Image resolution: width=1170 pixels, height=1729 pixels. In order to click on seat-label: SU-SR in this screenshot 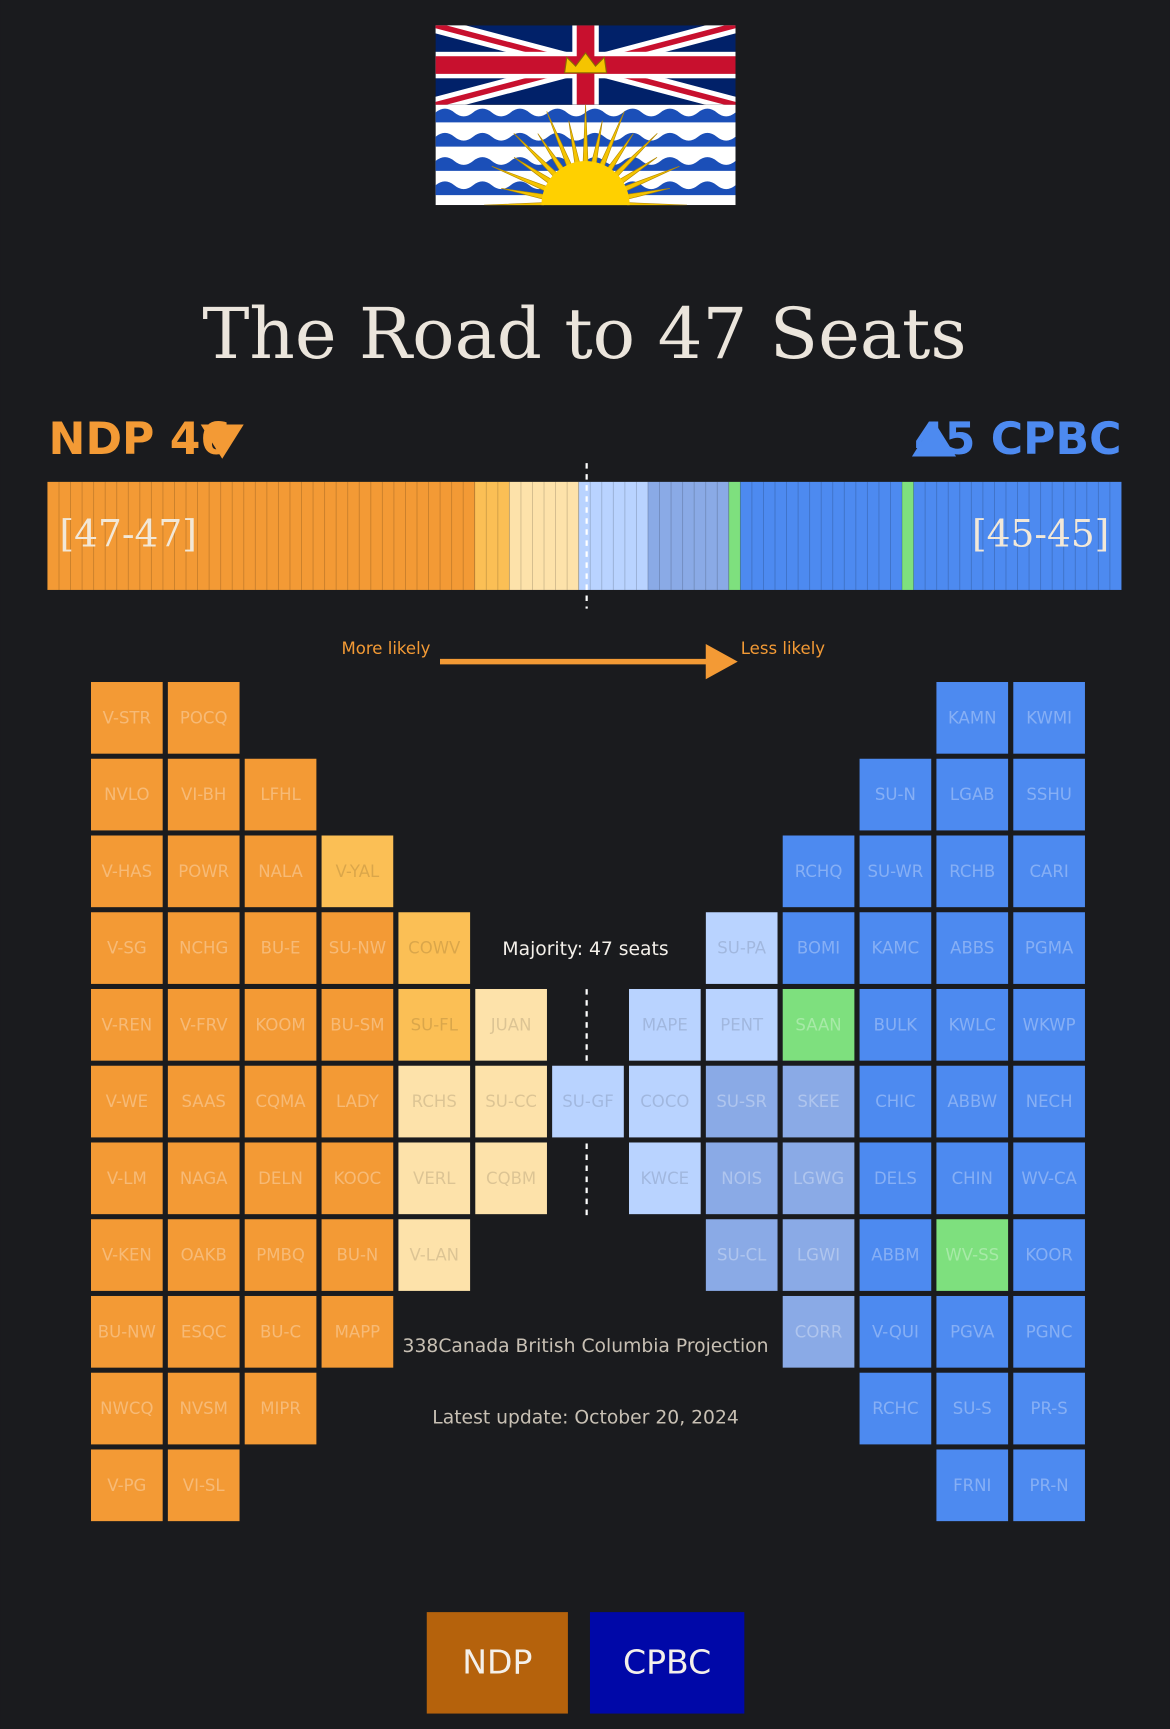, I will do `click(741, 1101)`.